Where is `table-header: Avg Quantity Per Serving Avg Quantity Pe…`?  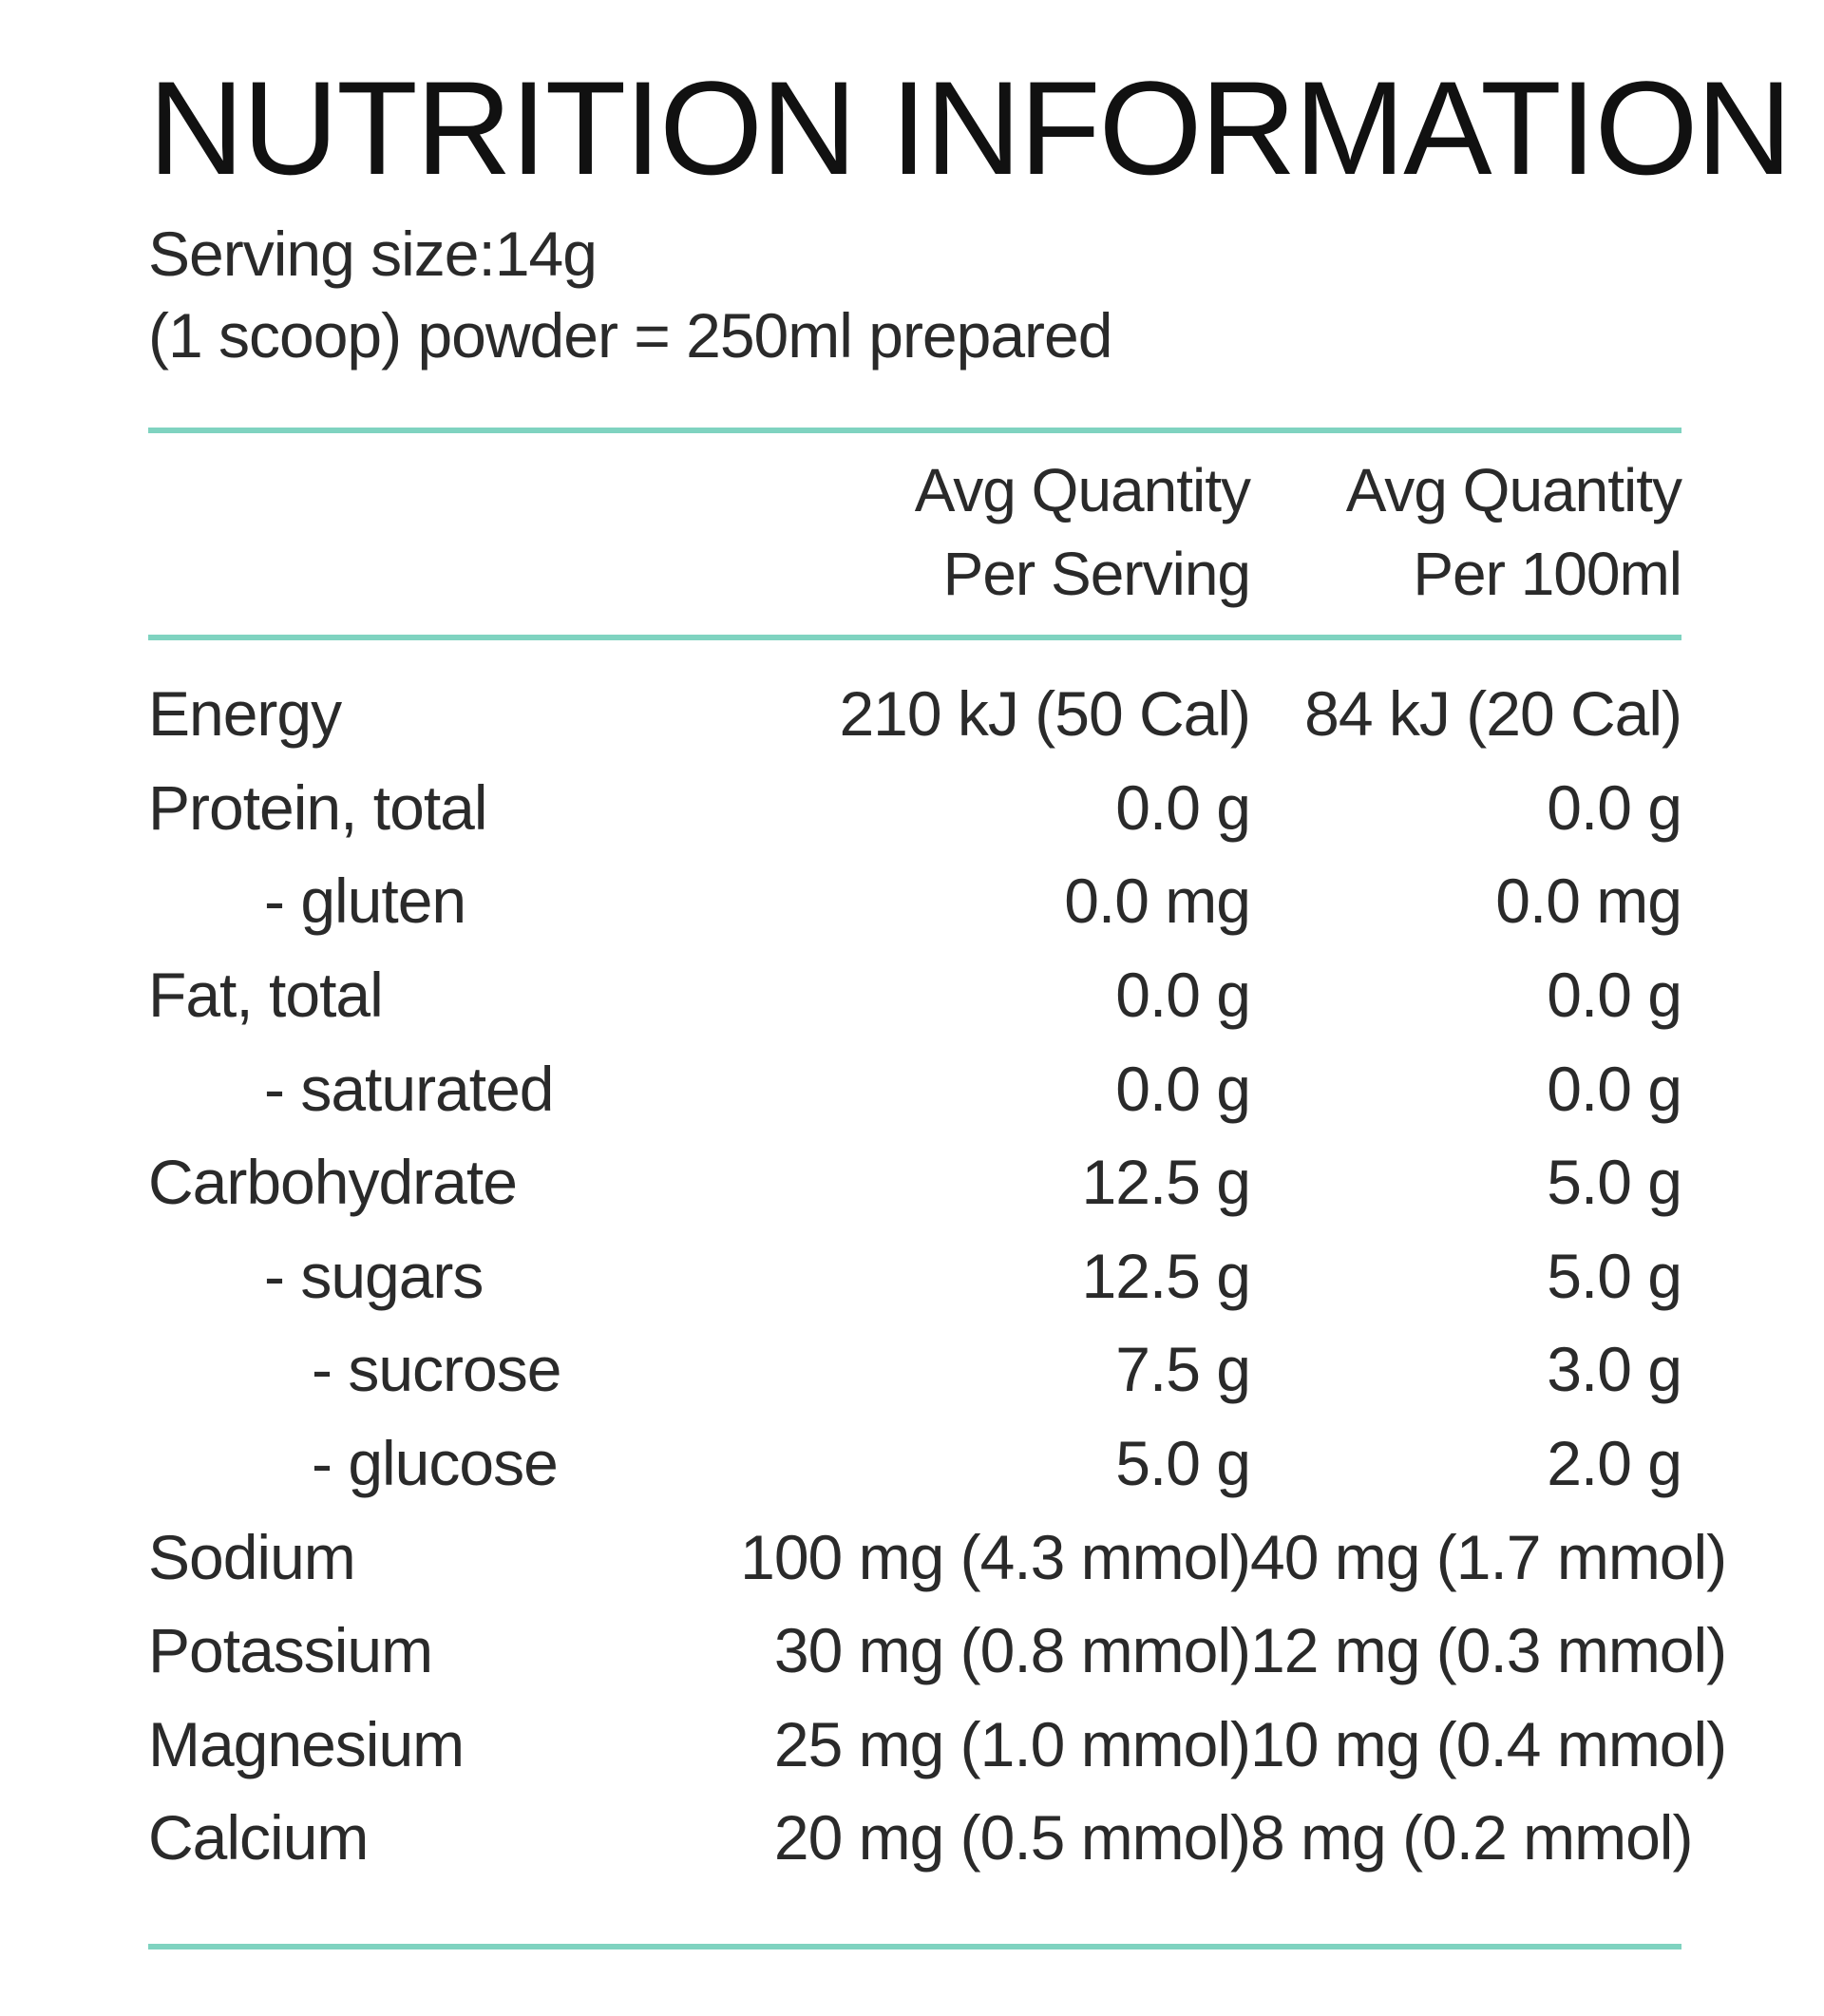
table-header: Avg Quantity Per Serving Avg Quantity Pe… is located at coordinates (915, 534).